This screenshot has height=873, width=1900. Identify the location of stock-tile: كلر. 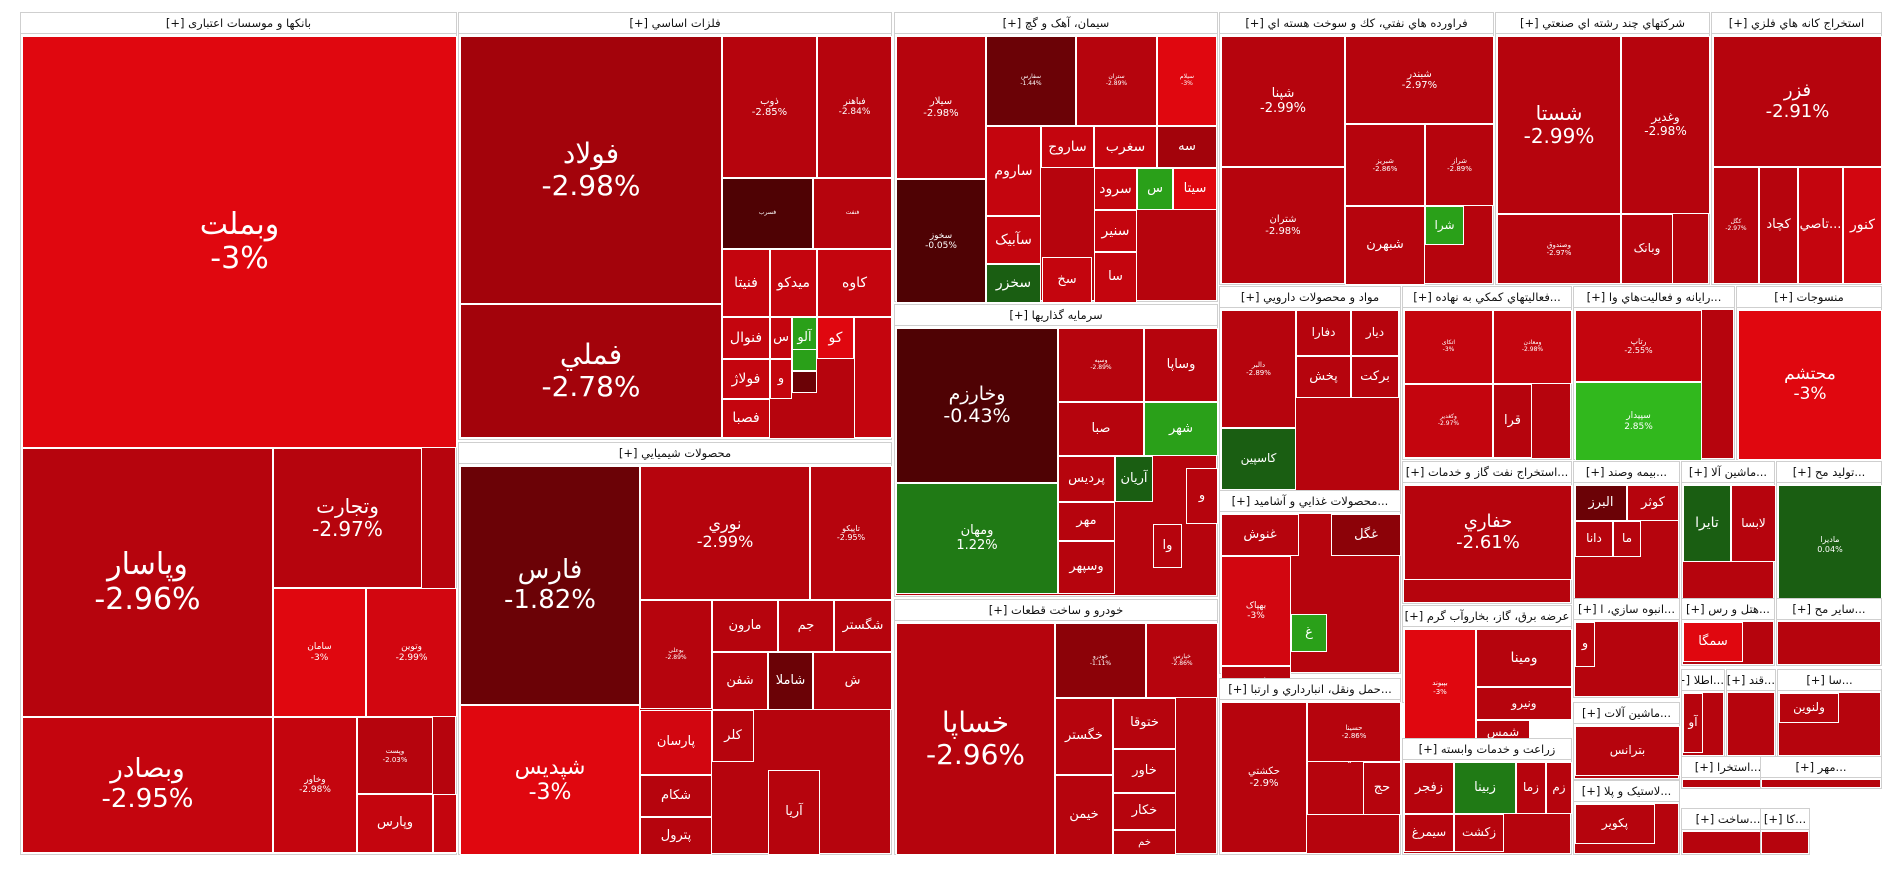
(733, 736).